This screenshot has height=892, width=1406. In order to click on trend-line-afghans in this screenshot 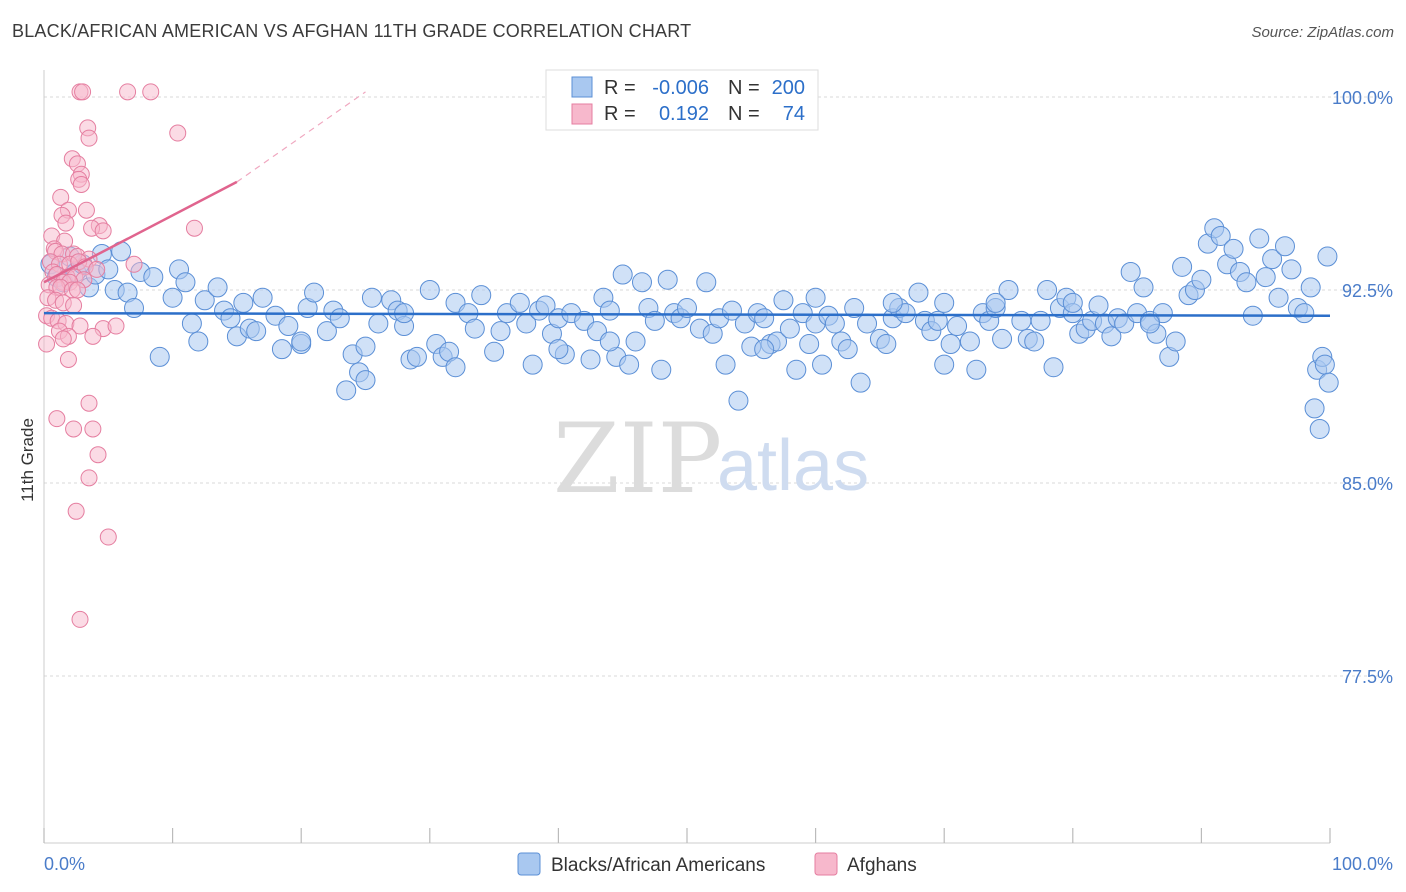, I will do `click(140, 232)`.